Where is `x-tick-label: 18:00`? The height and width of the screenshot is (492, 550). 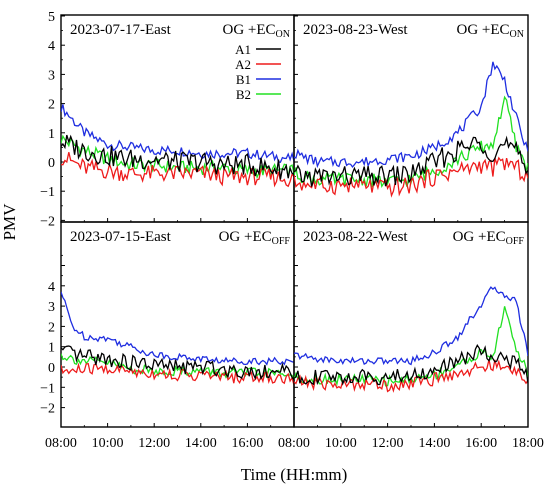
x-tick-label: 18:00 is located at coordinates (528, 443).